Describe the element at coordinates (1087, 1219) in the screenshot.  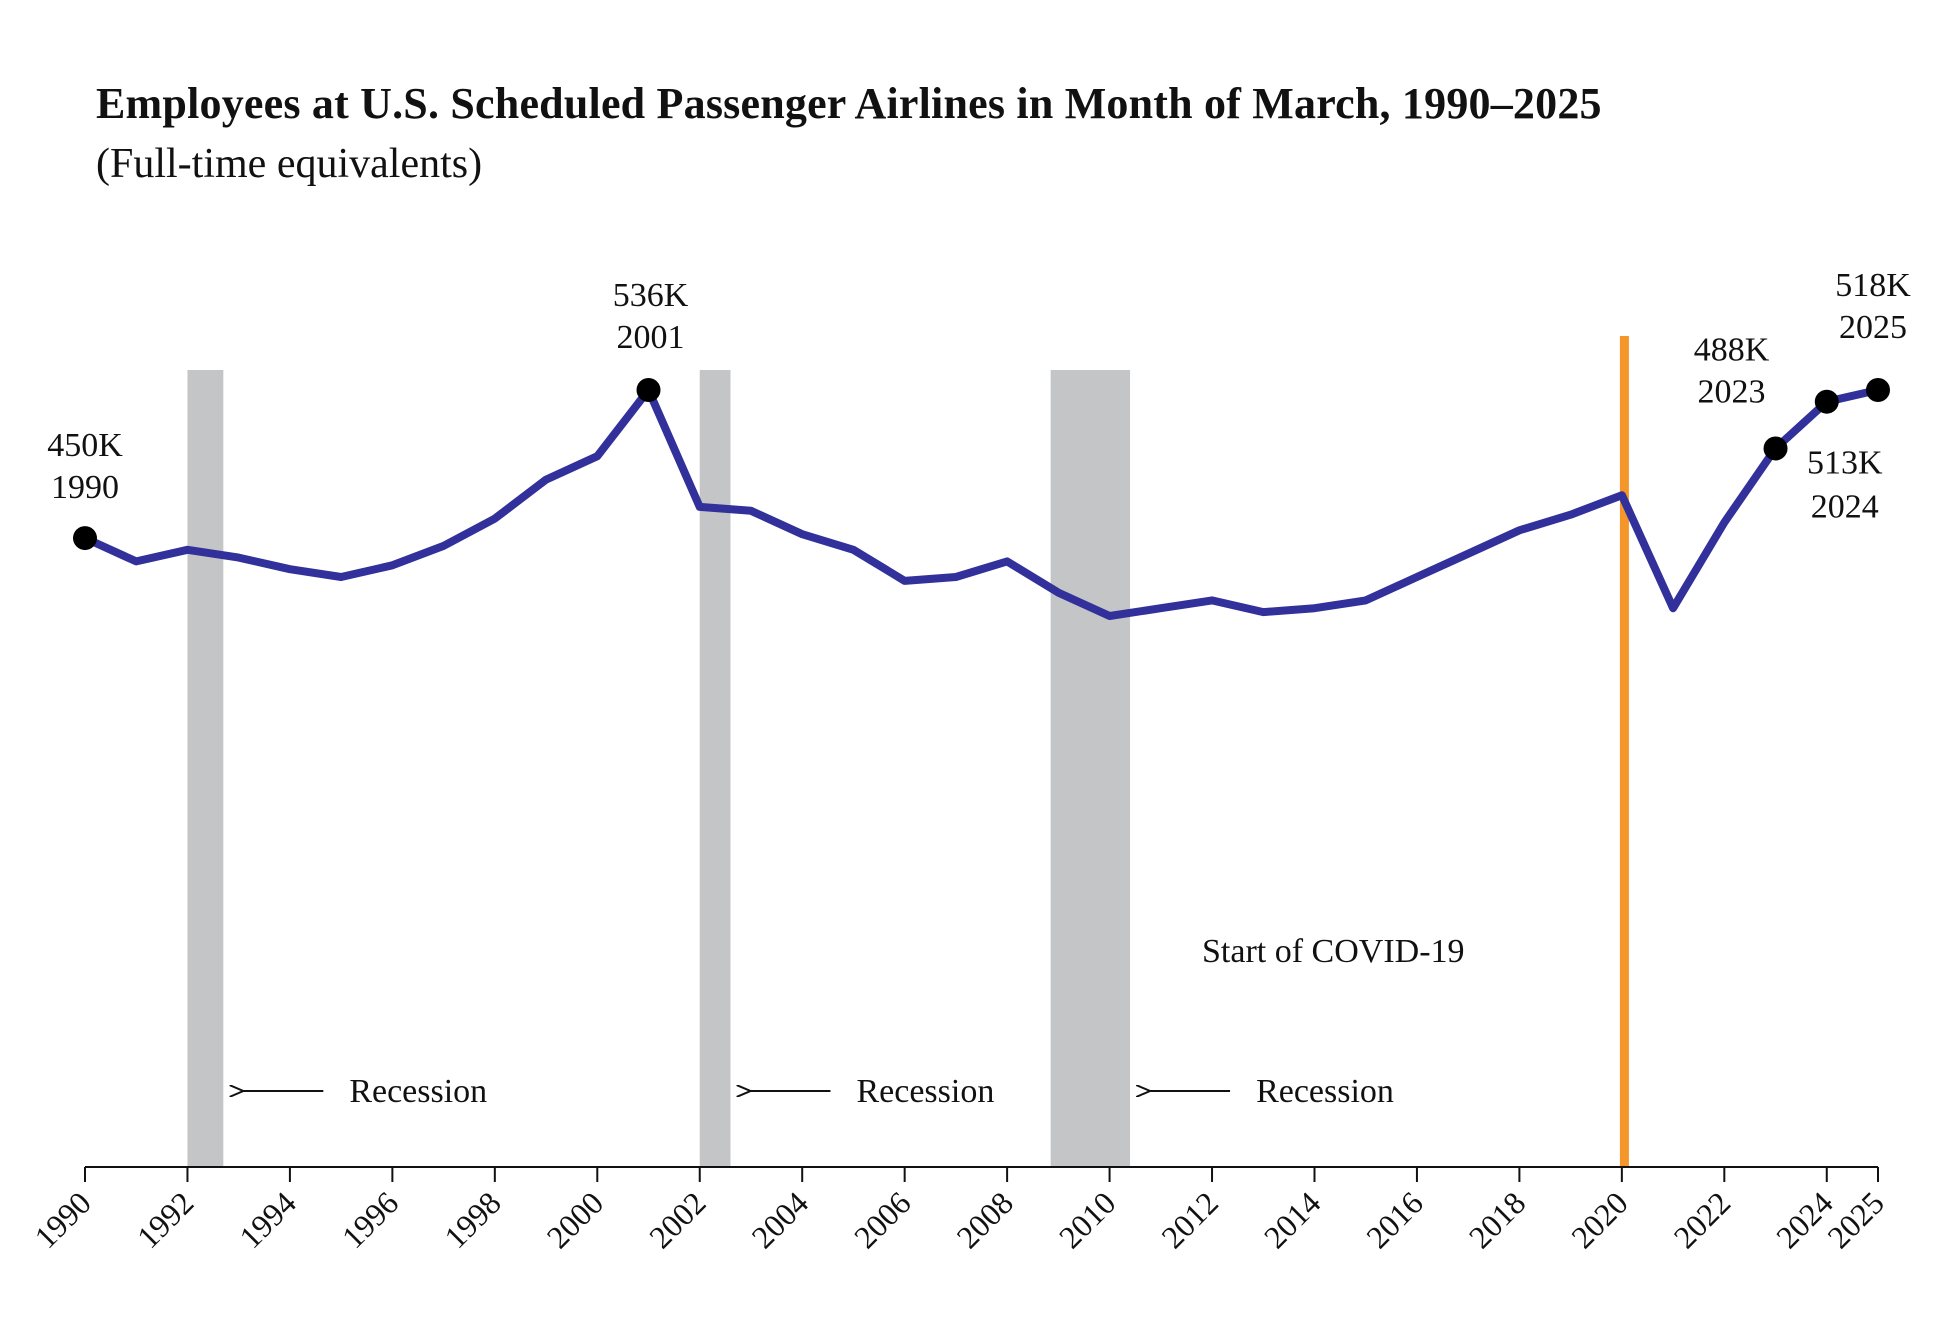
I see `x-tick-label: 2010` at that location.